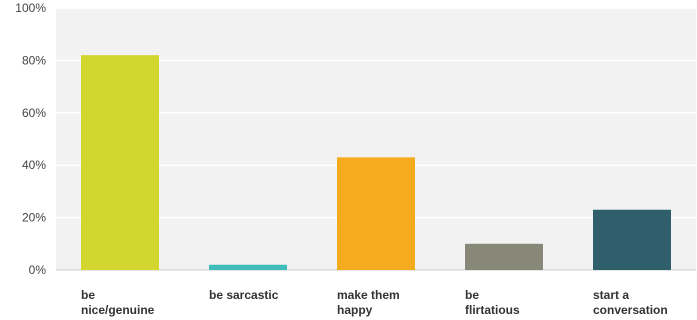 This screenshot has height=320, width=697. Describe the element at coordinates (38, 270) in the screenshot. I see `y-tick-label: 0%` at that location.